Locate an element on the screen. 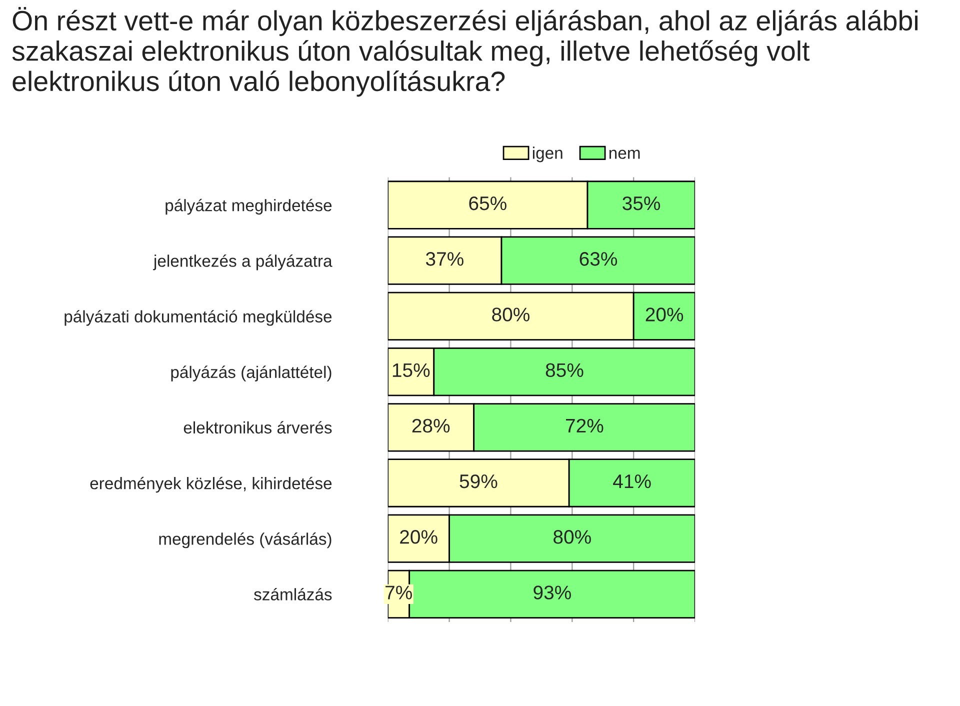 This screenshot has width=960, height=706. data-label: 72% is located at coordinates (585, 425).